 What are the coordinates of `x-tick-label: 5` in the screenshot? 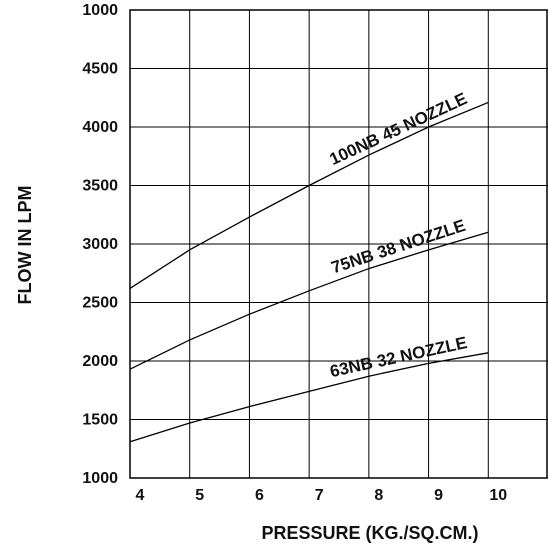 It's located at (199, 495).